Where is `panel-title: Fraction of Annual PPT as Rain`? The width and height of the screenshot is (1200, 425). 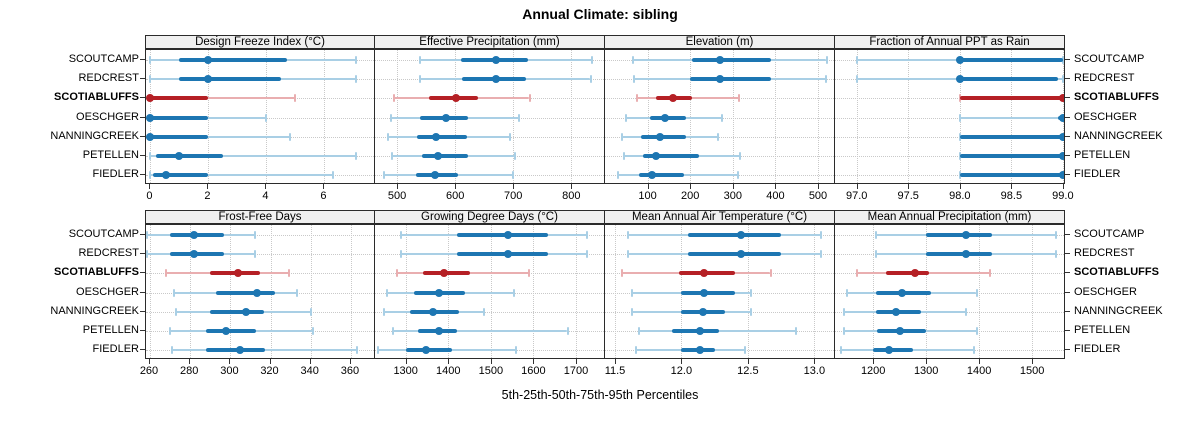
panel-title: Fraction of Annual PPT as Rain is located at coordinates (949, 42).